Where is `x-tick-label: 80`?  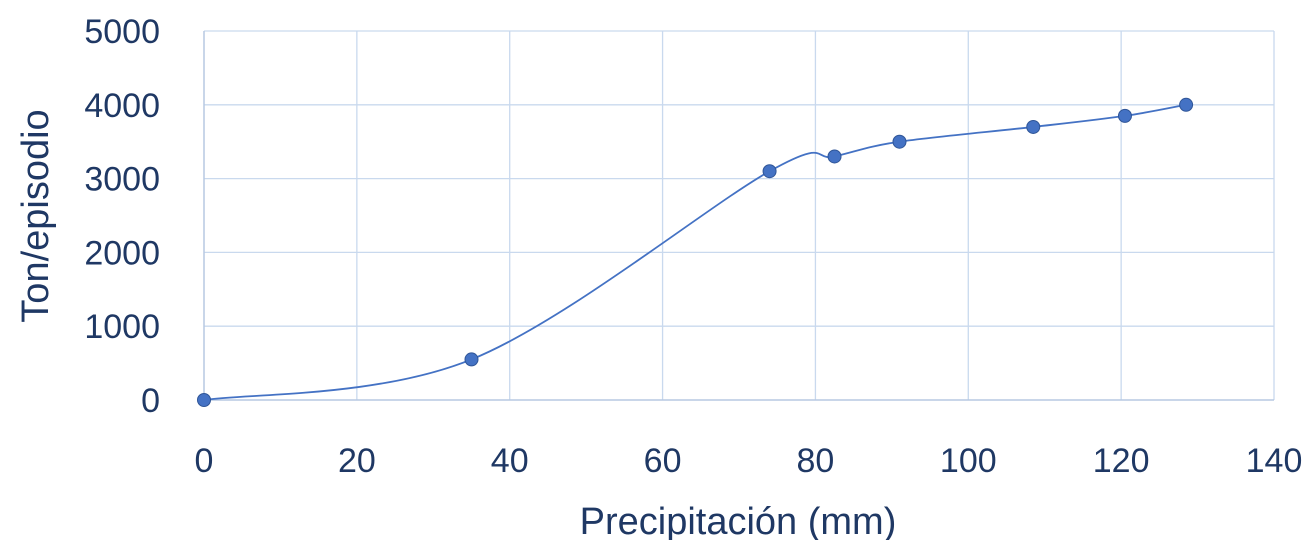
x-tick-label: 80 is located at coordinates (816, 461).